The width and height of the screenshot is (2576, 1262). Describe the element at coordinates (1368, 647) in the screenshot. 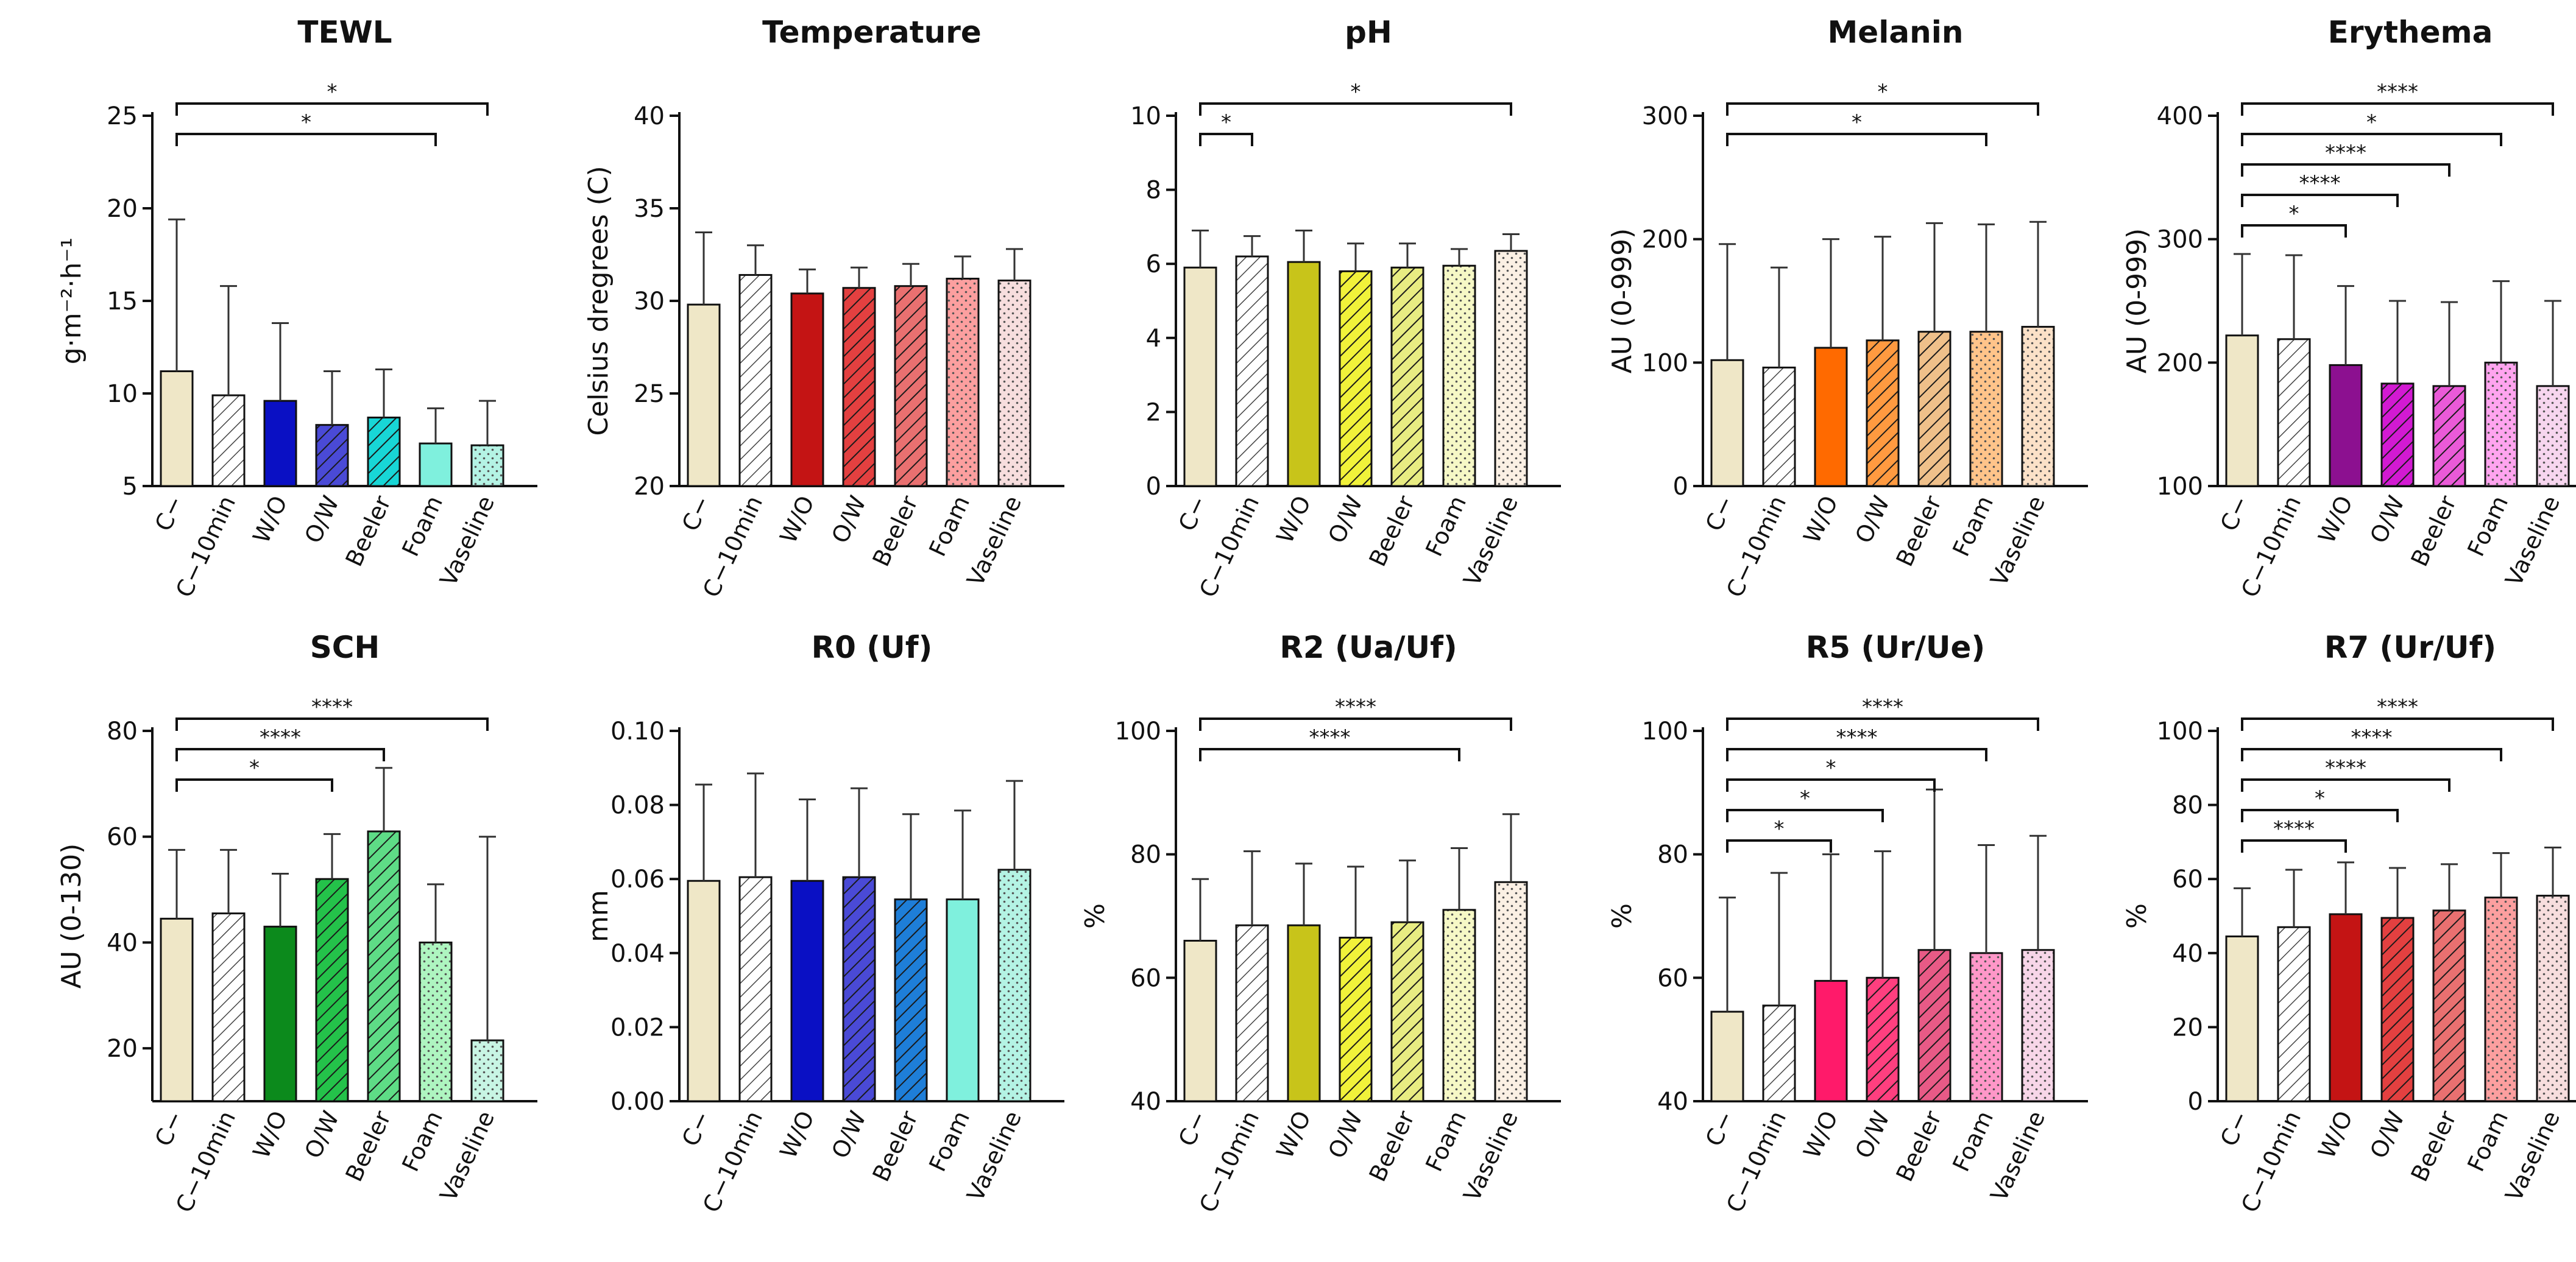

I see `panel-title: R2 (Ua/Uf)` at that location.